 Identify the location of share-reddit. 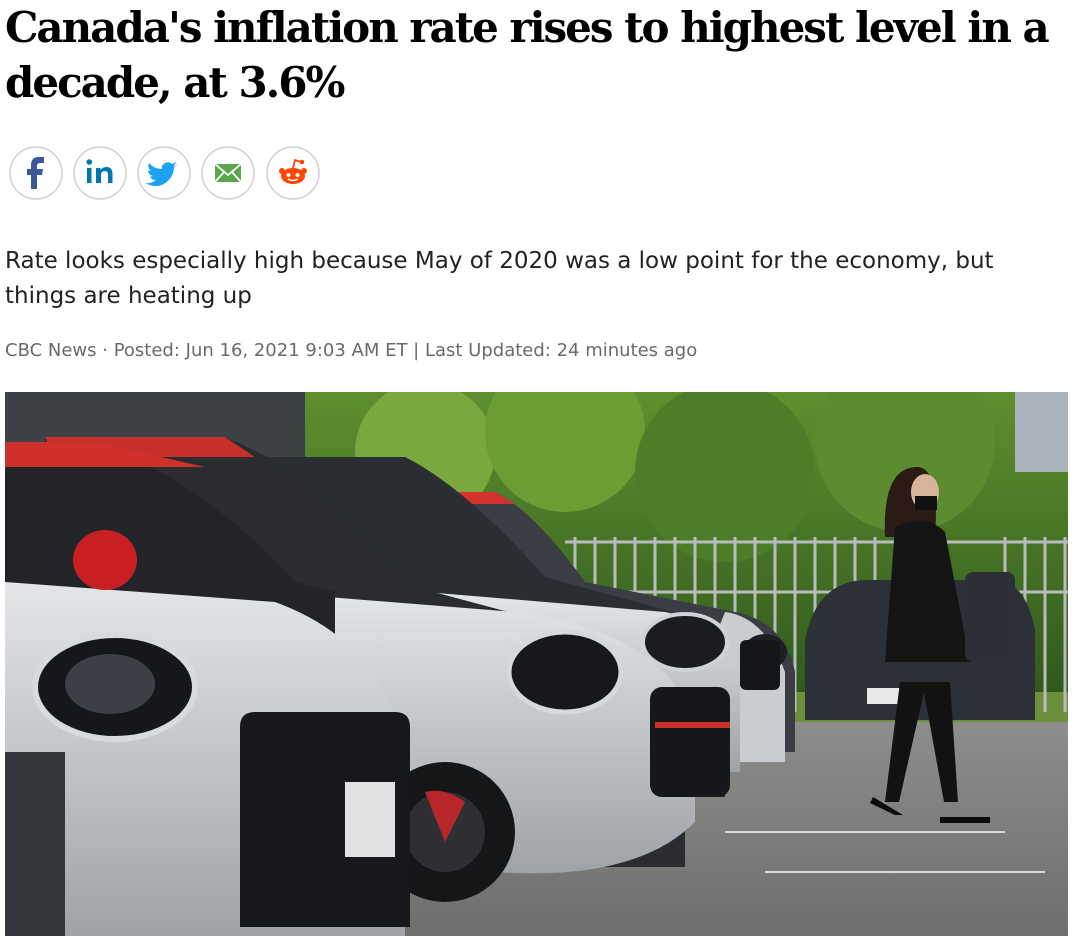
(293, 173).